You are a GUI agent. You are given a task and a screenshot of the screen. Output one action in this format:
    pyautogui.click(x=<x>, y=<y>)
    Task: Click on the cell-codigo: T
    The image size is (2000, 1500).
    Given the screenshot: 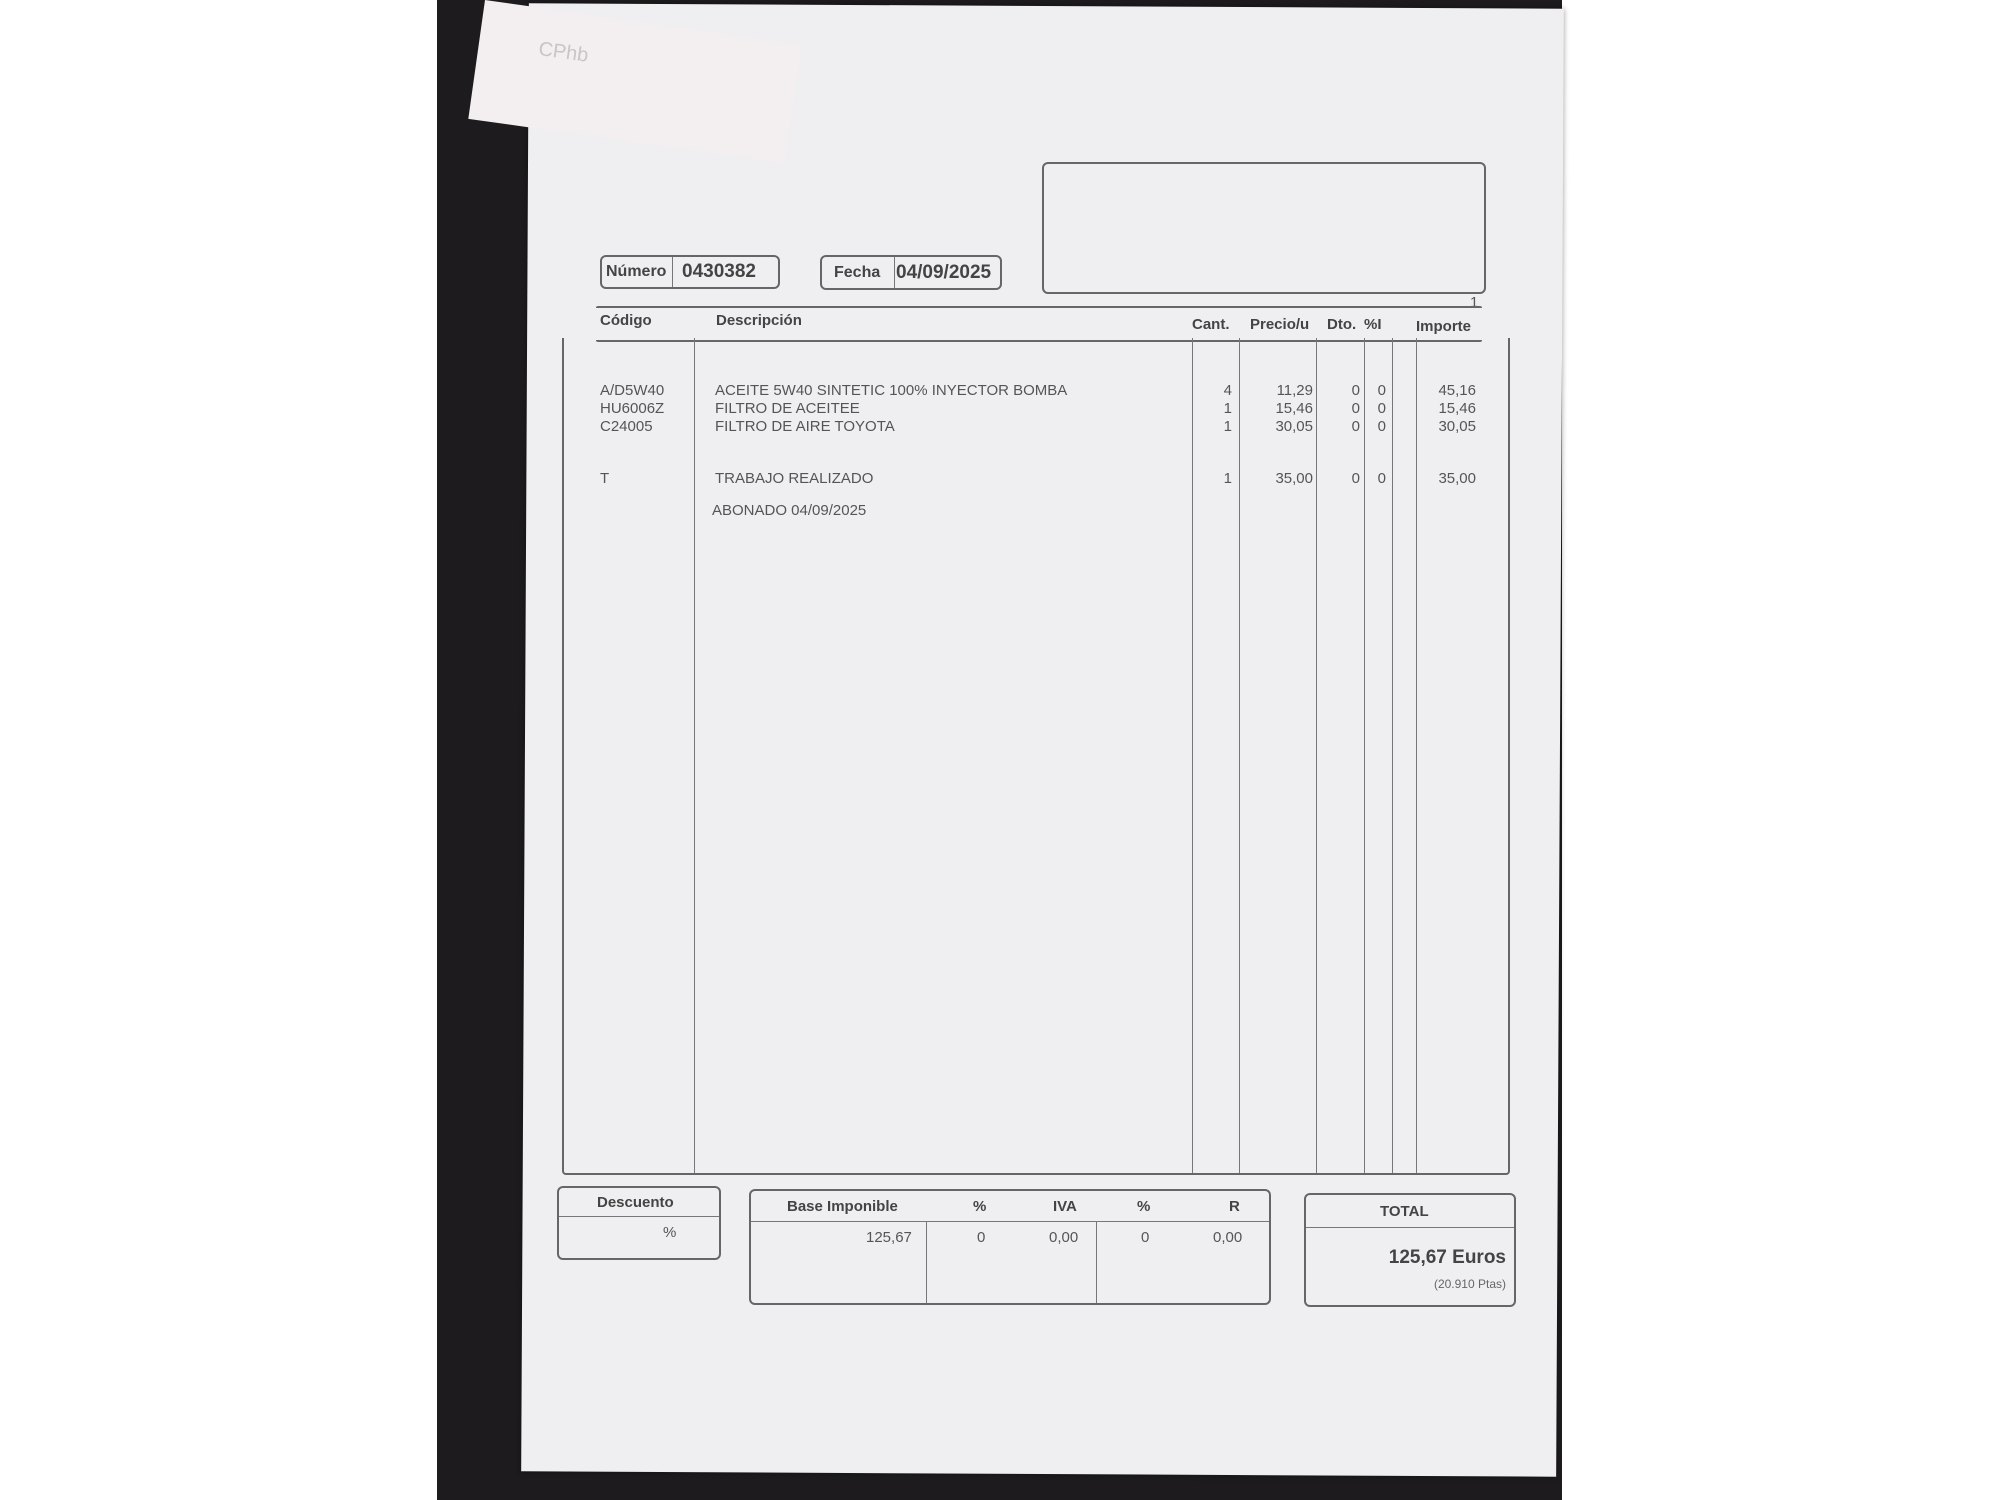 What is the action you would take?
    pyautogui.click(x=605, y=478)
    